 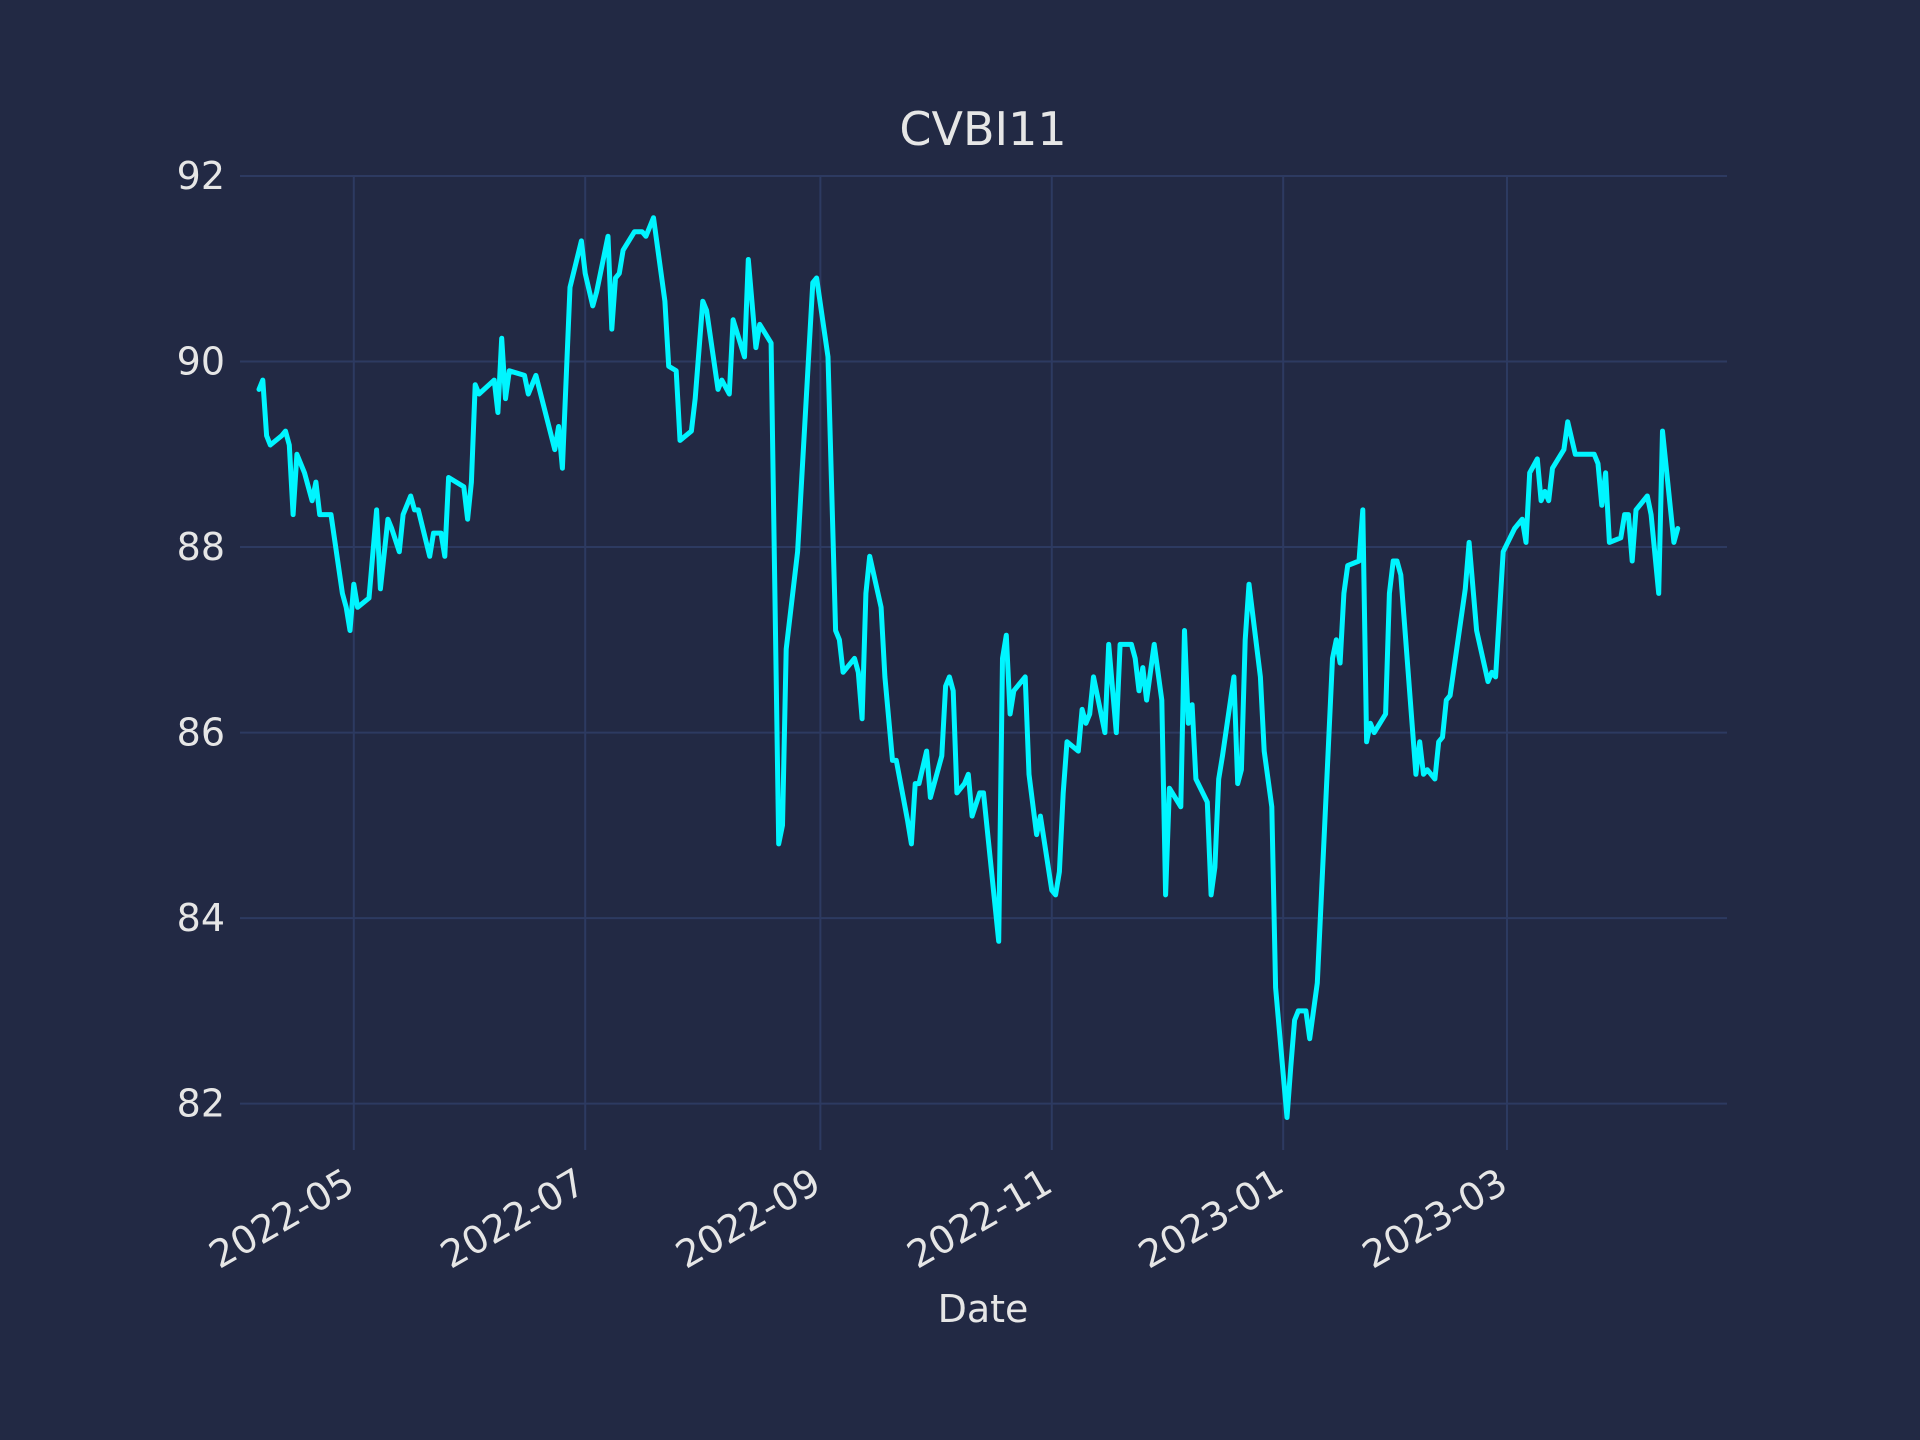 I want to click on y-tick-label: 84, so click(x=201, y=918).